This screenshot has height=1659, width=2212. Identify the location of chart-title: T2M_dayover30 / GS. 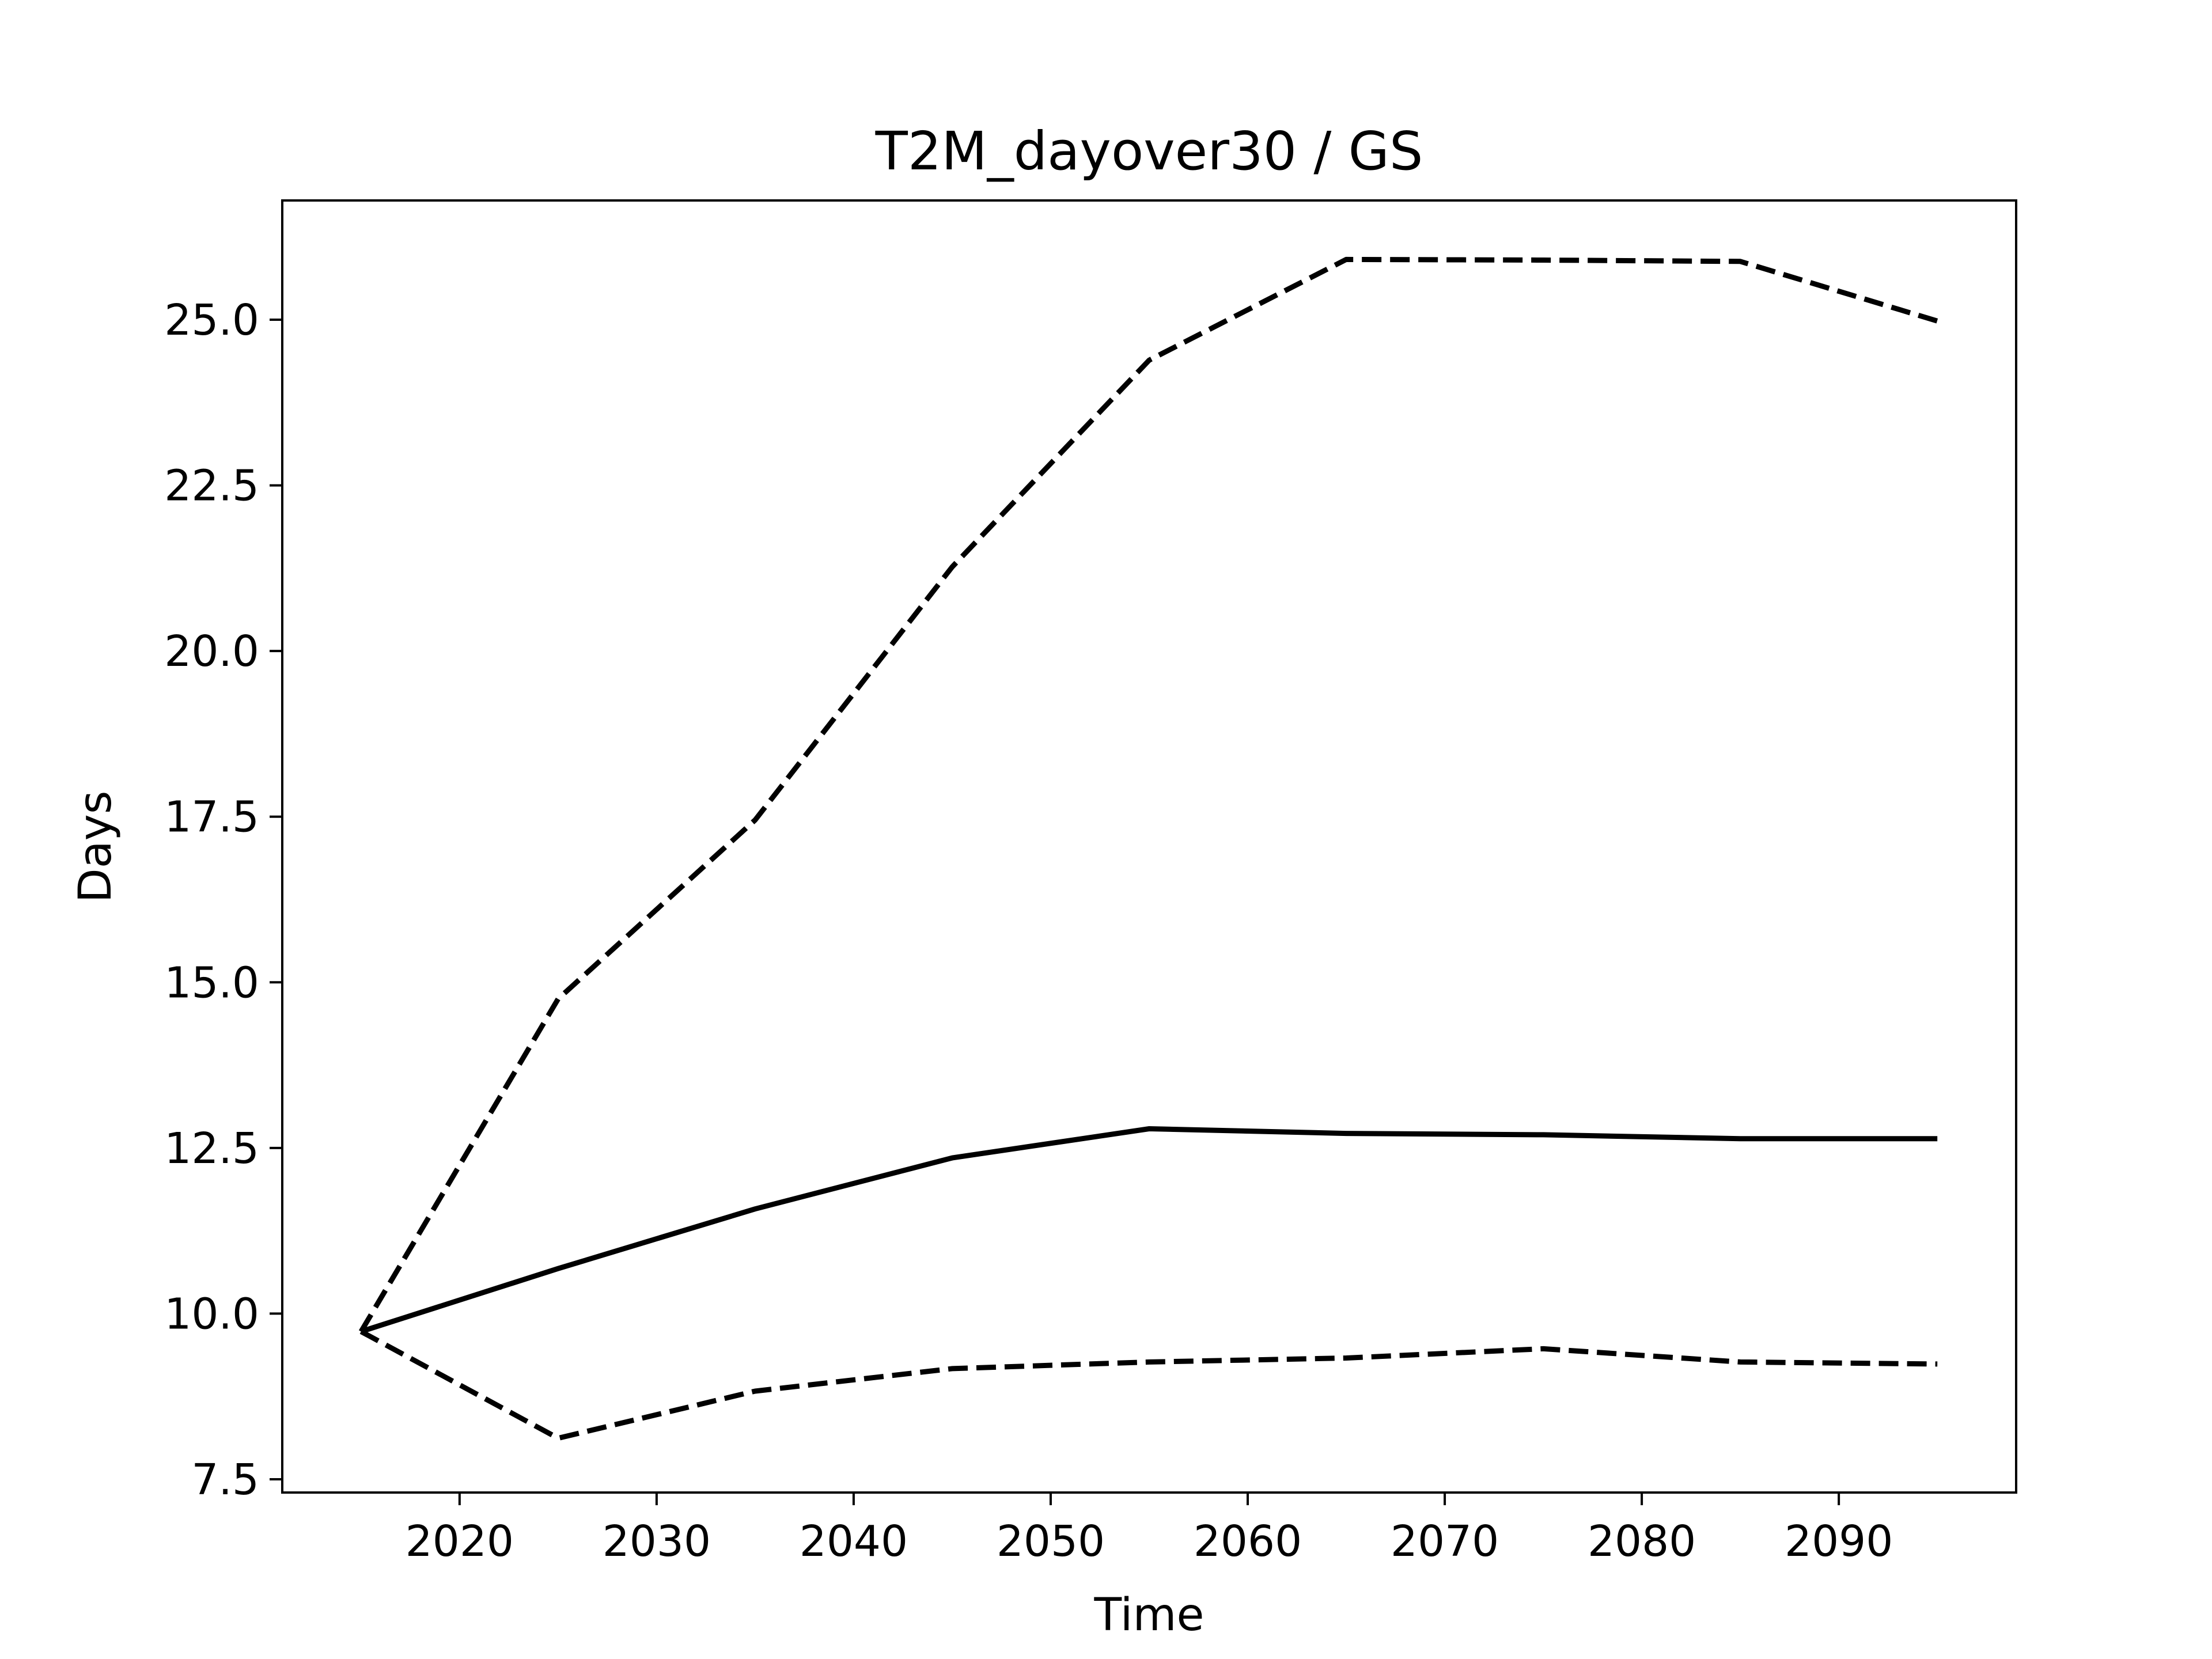
(1149, 151).